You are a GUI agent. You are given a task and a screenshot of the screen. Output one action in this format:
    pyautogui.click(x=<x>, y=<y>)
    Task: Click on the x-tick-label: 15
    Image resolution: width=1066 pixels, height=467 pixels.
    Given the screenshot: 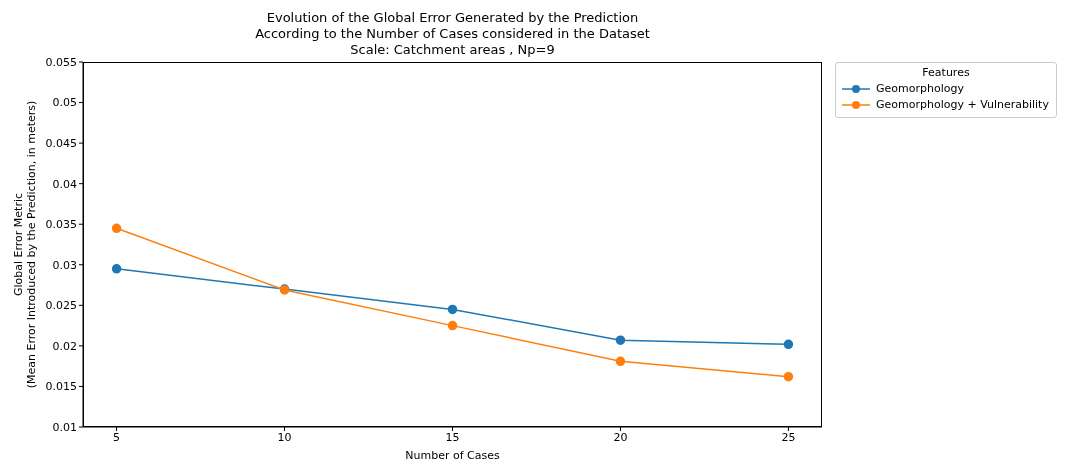 What is the action you would take?
    pyautogui.click(x=452, y=437)
    